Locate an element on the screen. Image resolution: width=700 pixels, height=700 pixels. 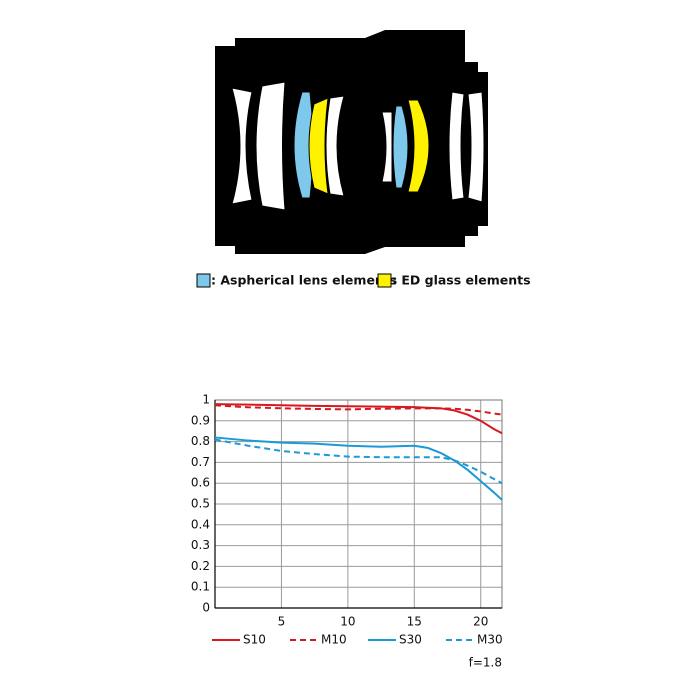
y-tick-label: 0.7 is located at coordinates (200, 462).